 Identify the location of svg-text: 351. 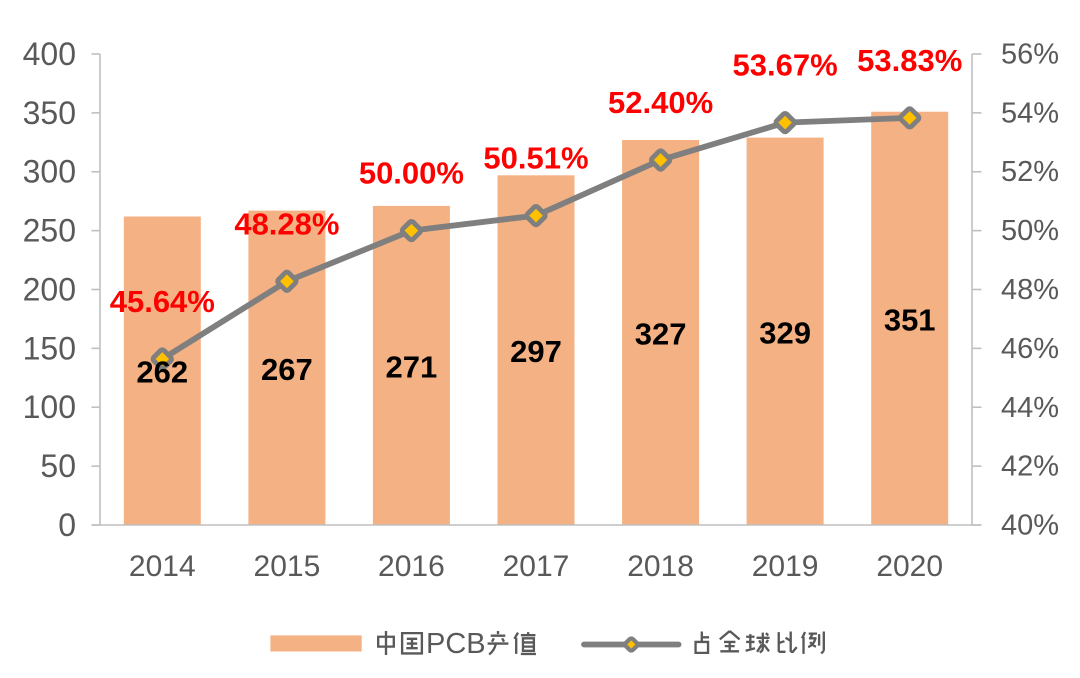
(910, 319).